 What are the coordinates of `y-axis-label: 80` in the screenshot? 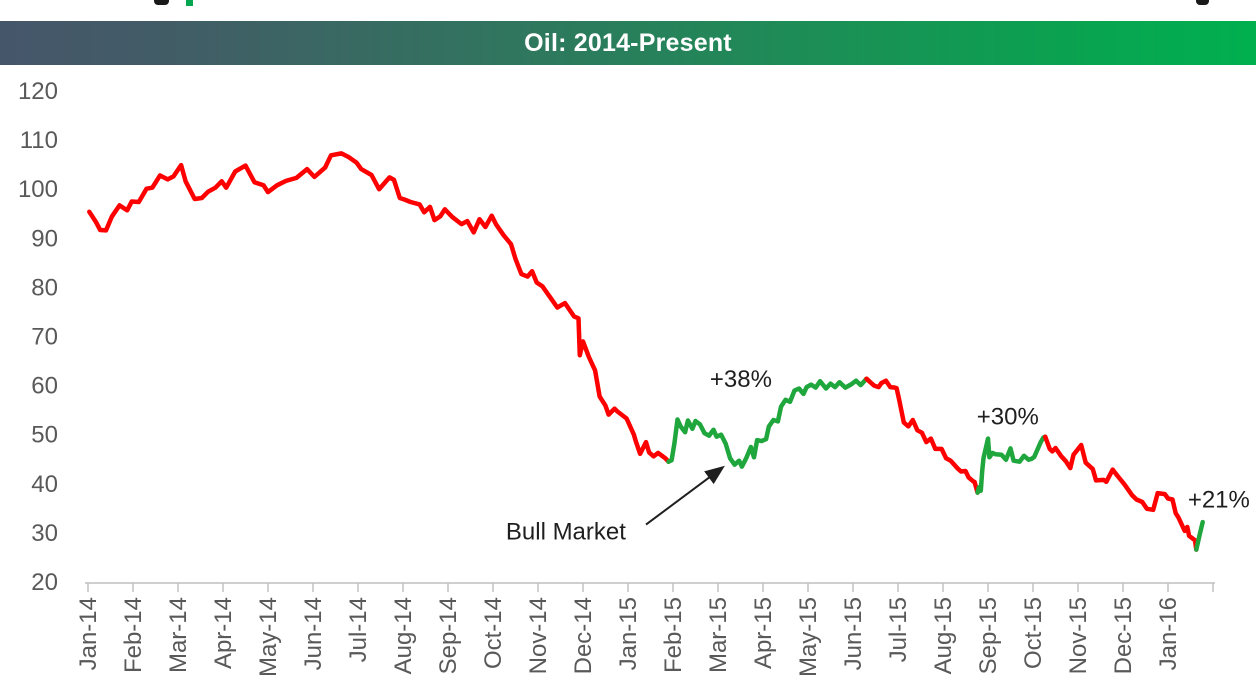 It's located at (44, 287).